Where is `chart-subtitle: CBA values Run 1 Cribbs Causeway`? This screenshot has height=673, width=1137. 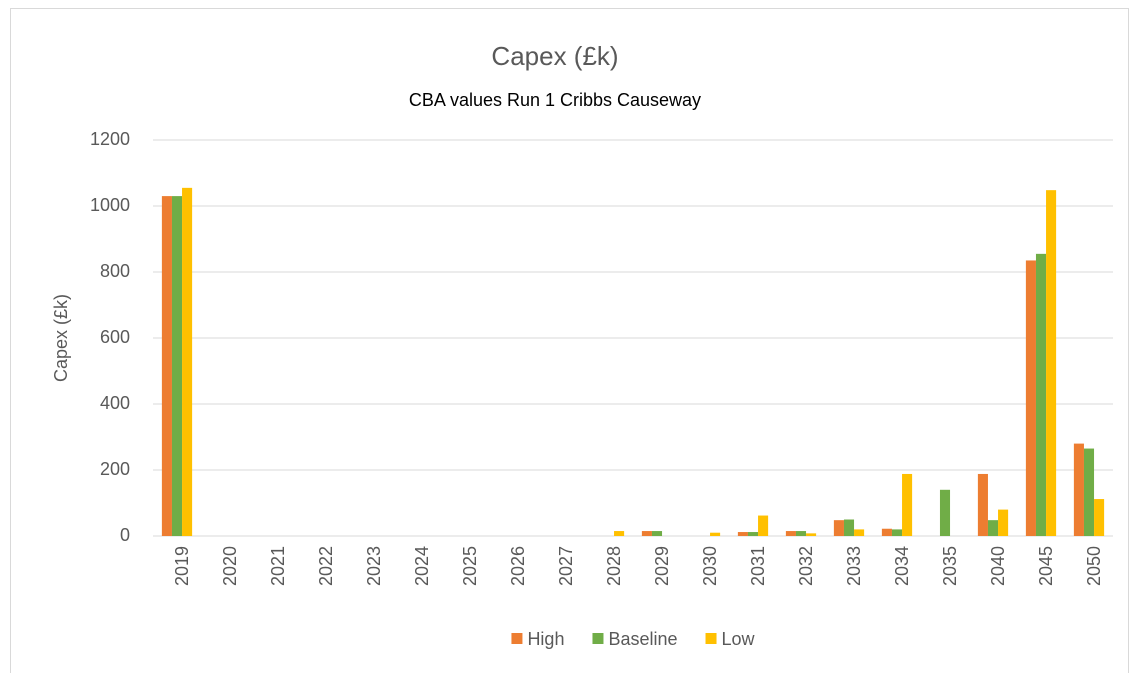
chart-subtitle: CBA values Run 1 Cribbs Causeway is located at coordinates (555, 100).